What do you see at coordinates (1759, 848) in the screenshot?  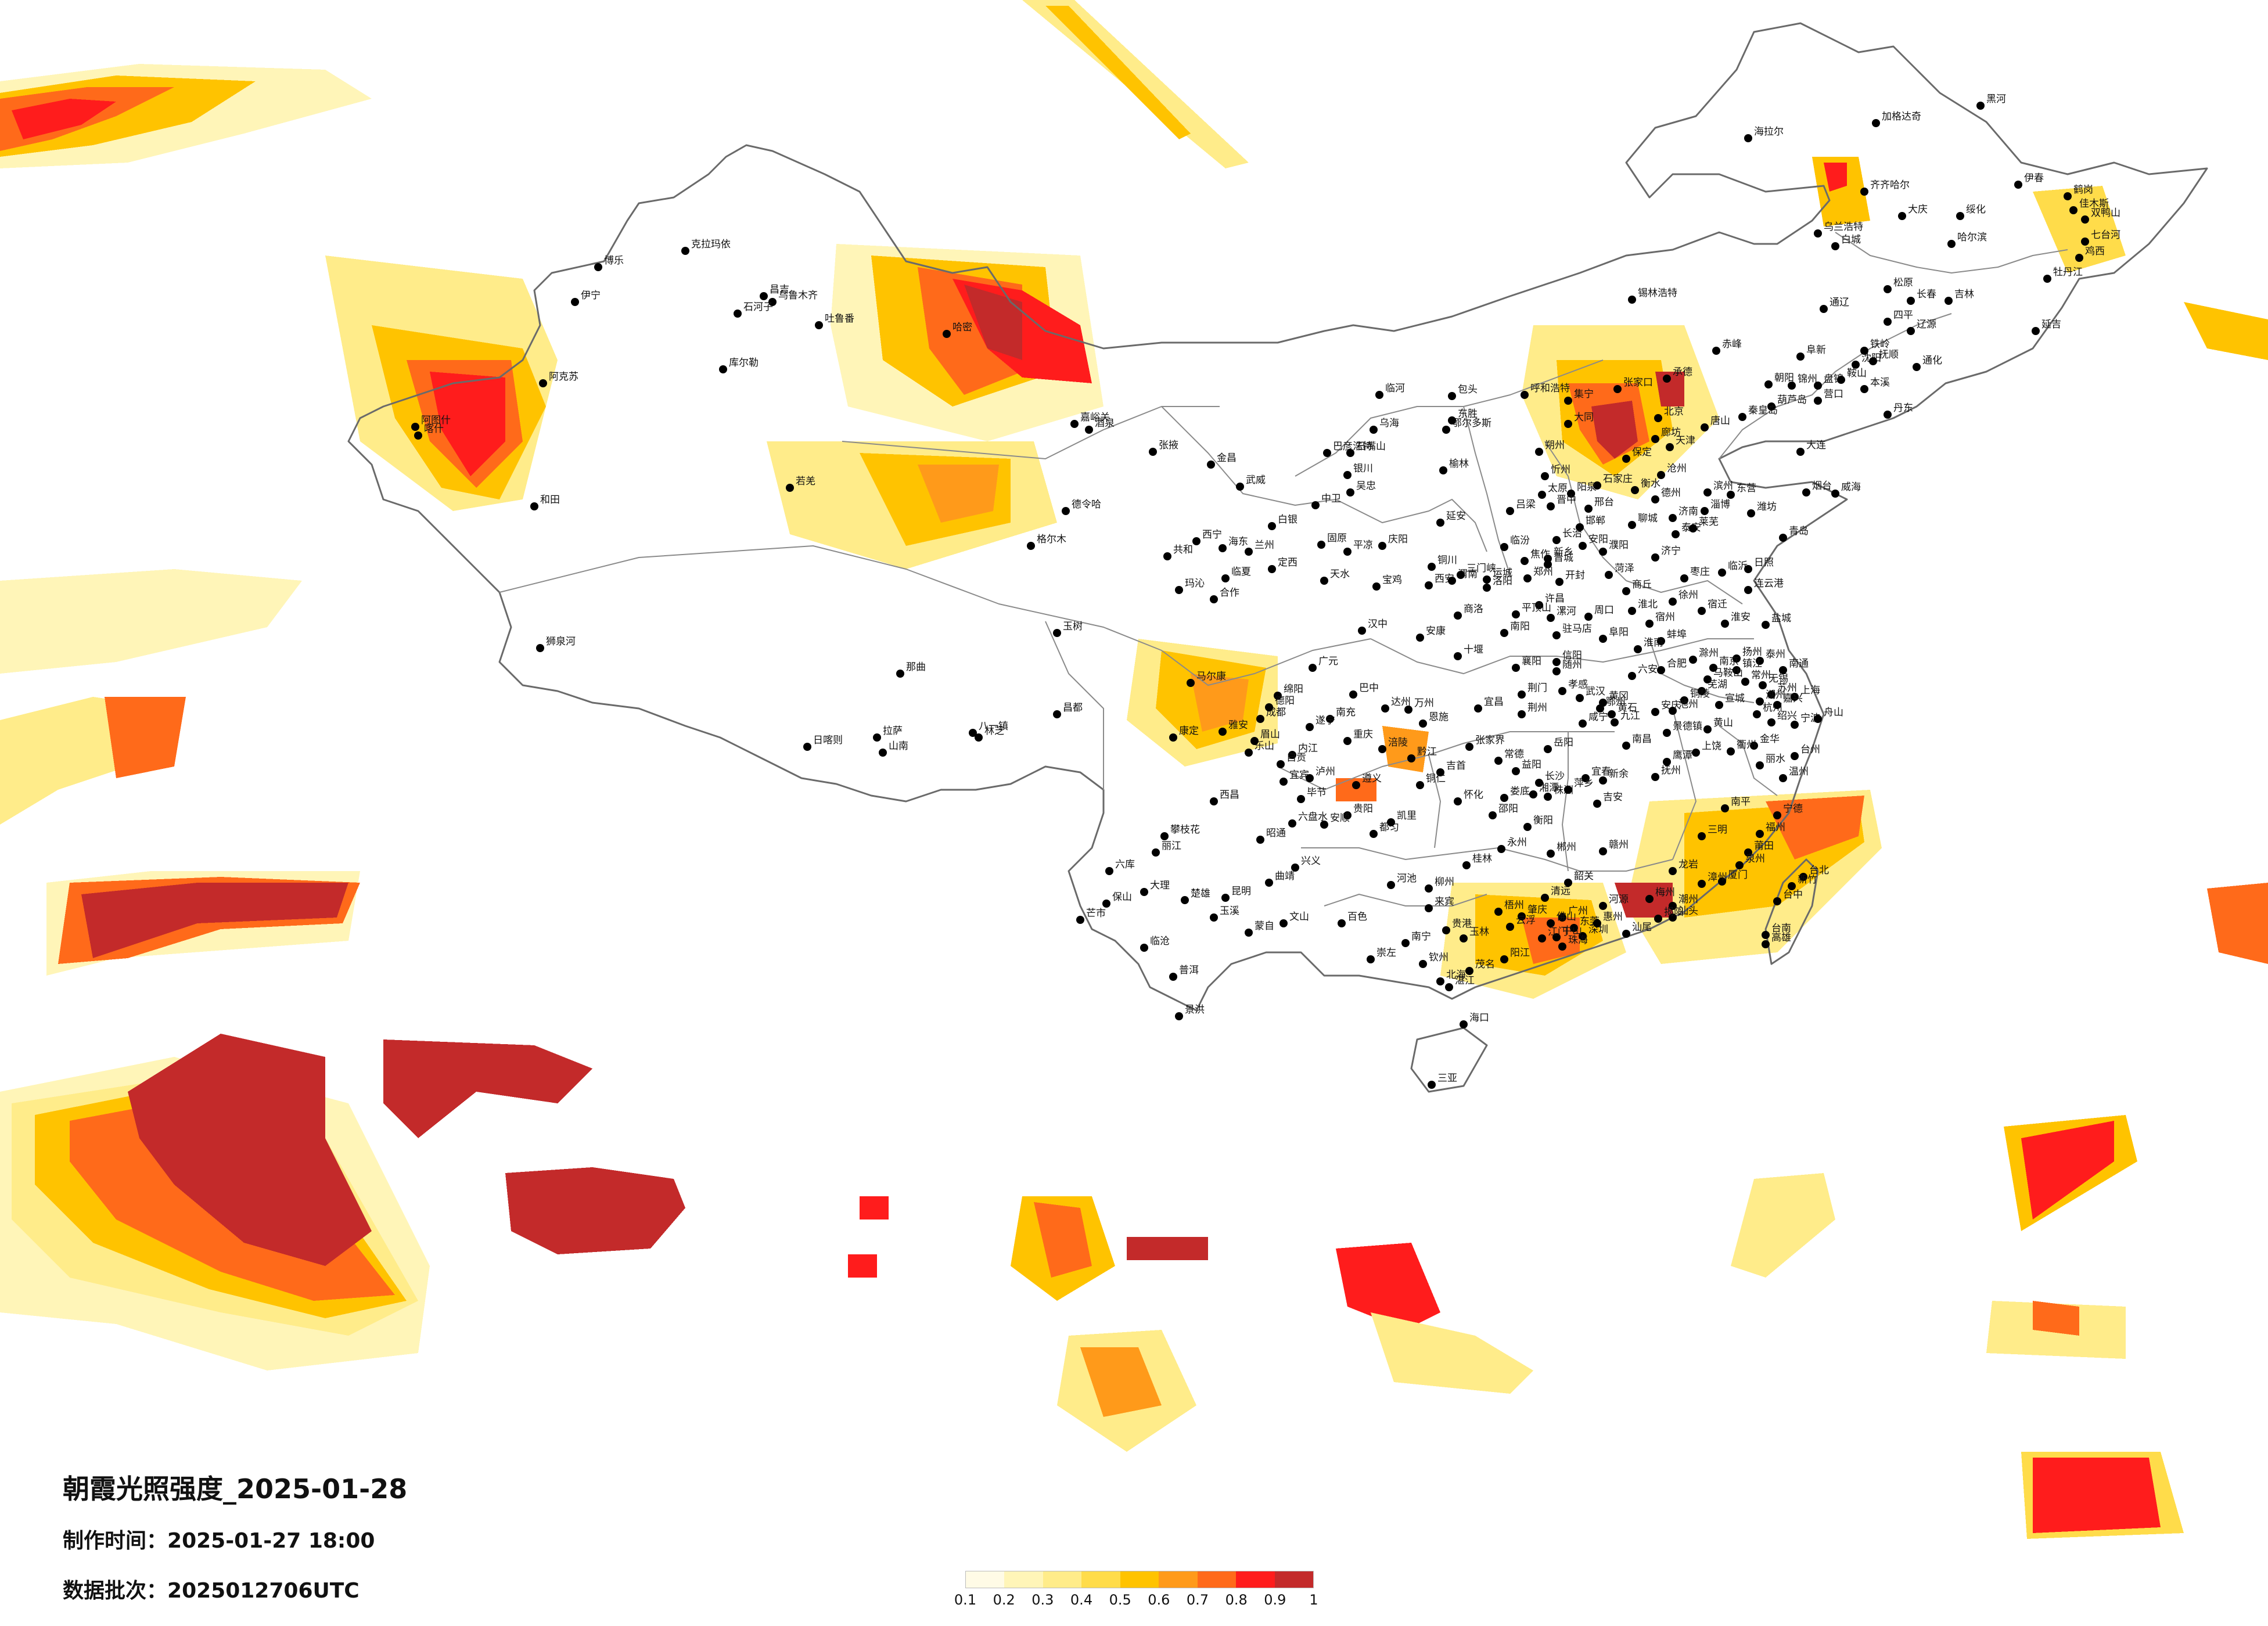 I see `city-marker: 莆田` at bounding box center [1759, 848].